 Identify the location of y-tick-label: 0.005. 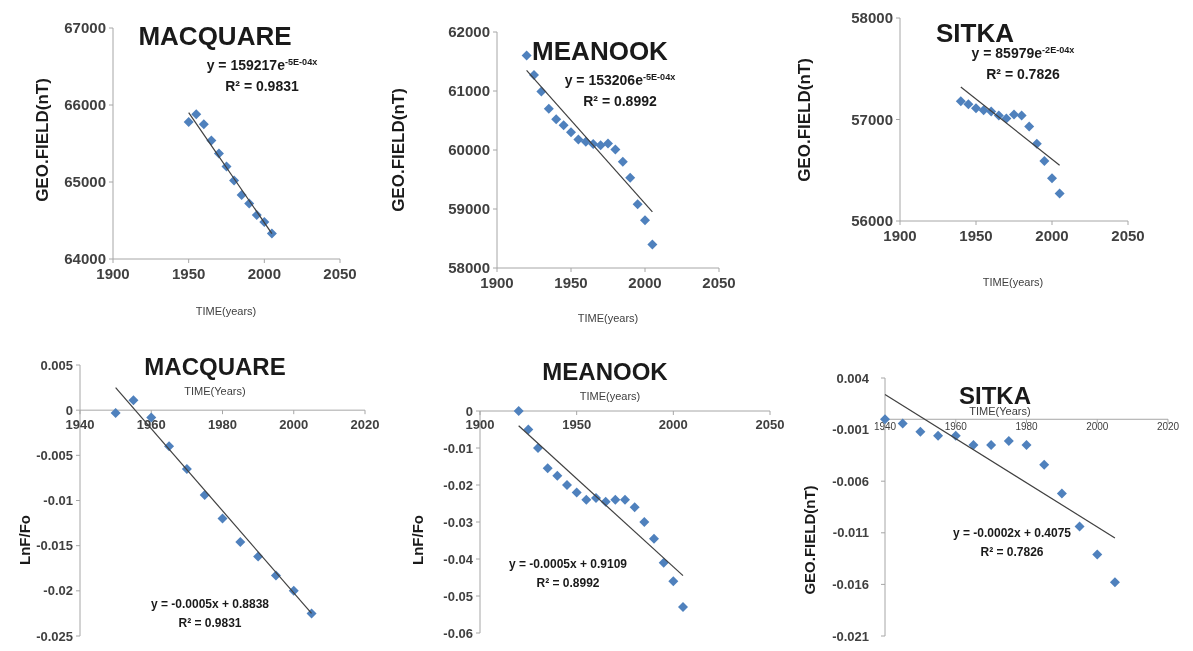
(56, 365).